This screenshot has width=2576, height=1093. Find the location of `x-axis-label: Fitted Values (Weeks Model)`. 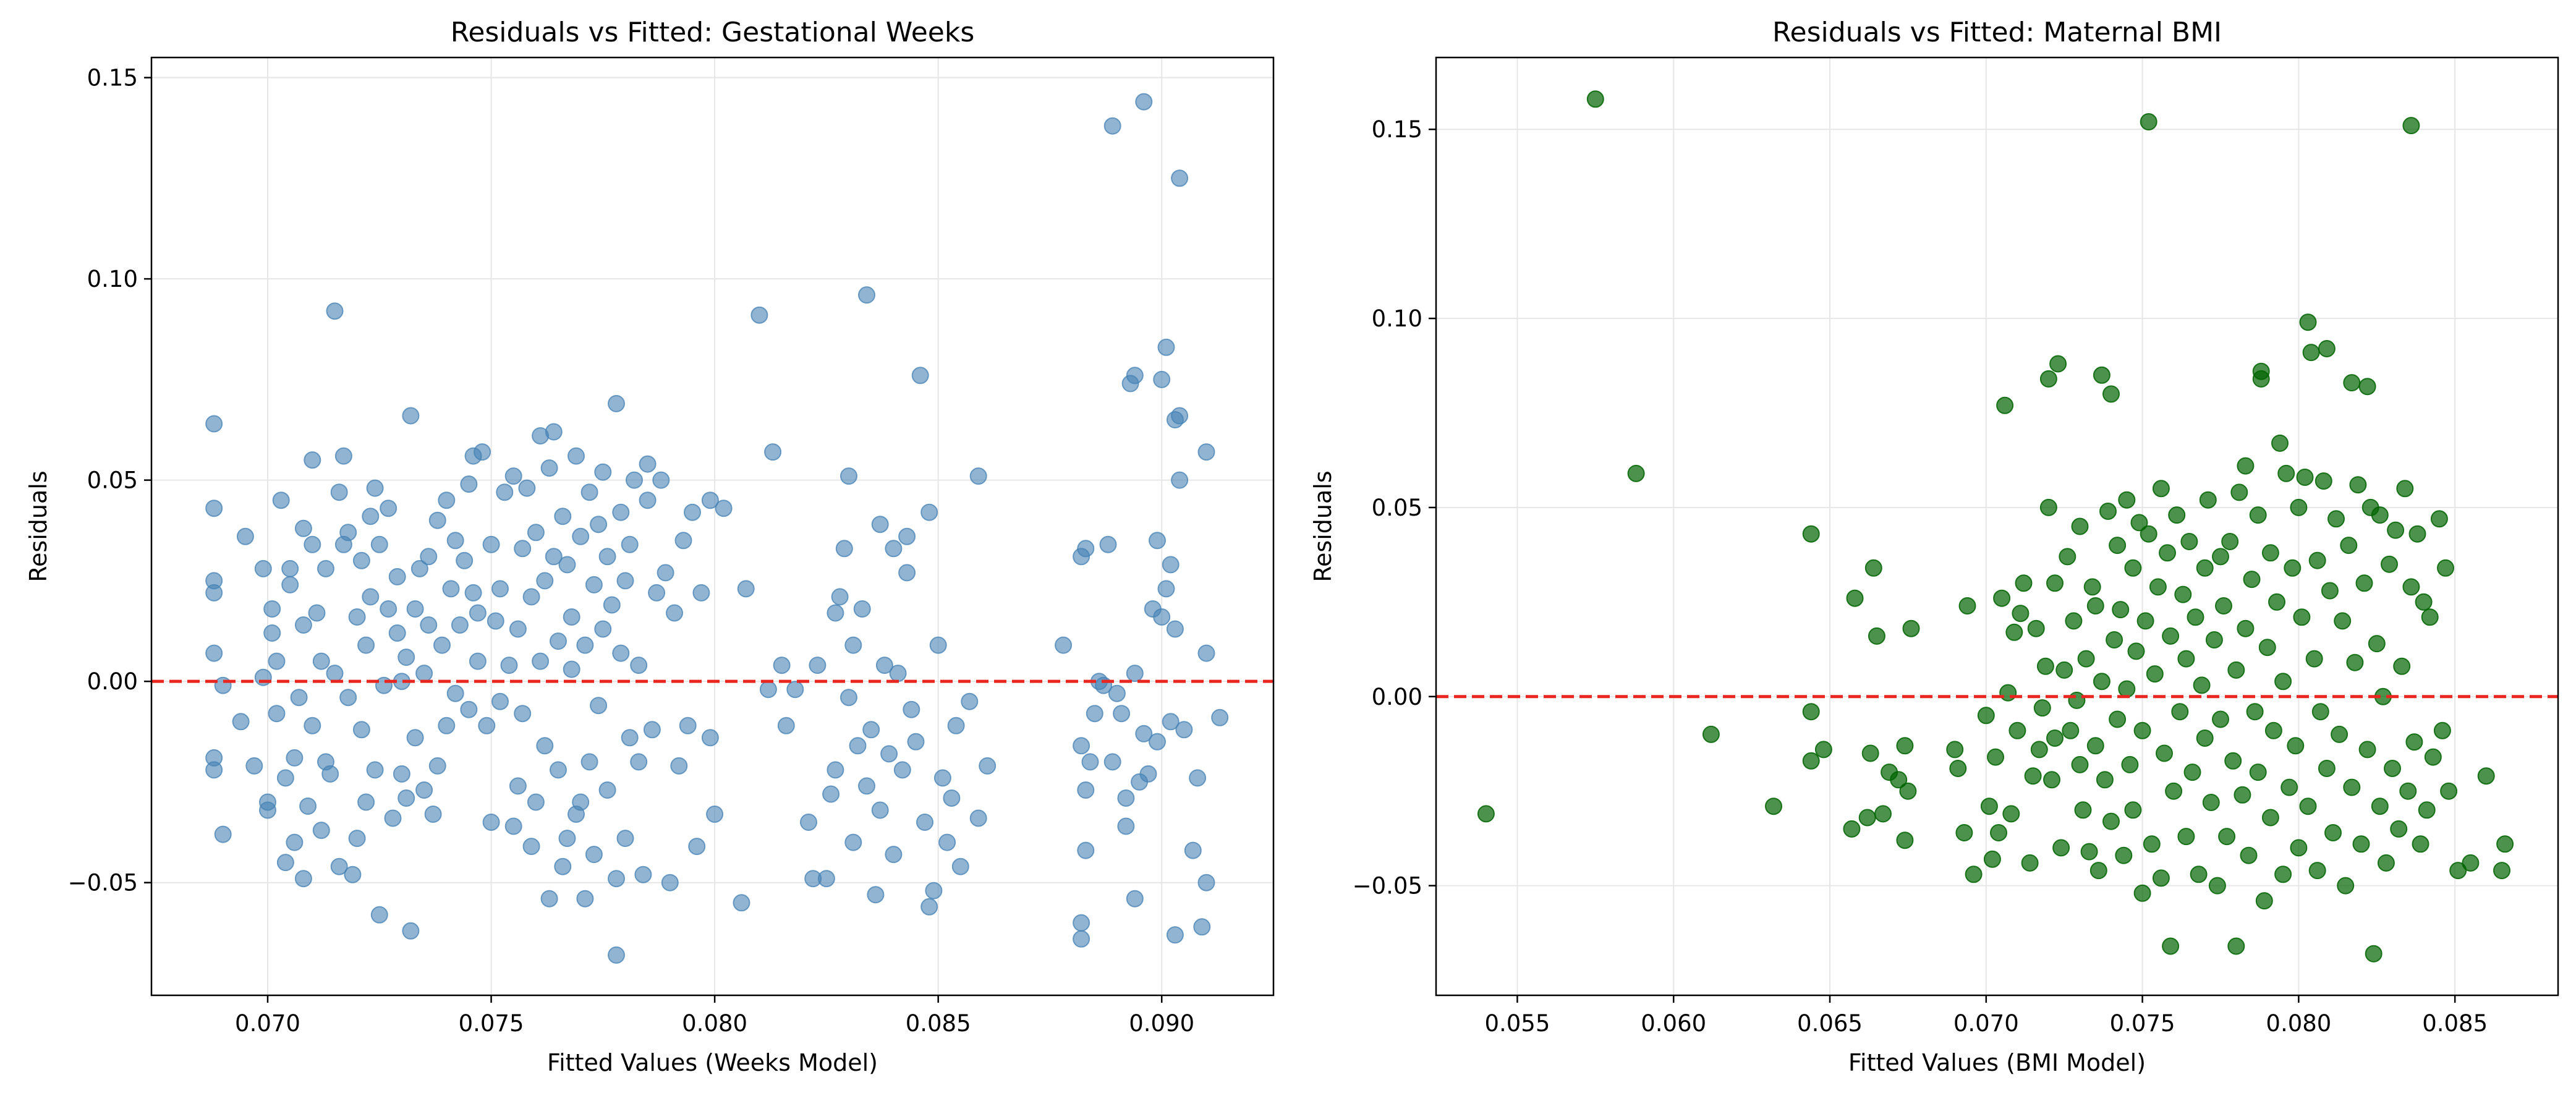

x-axis-label: Fitted Values (Weeks Model) is located at coordinates (712, 1062).